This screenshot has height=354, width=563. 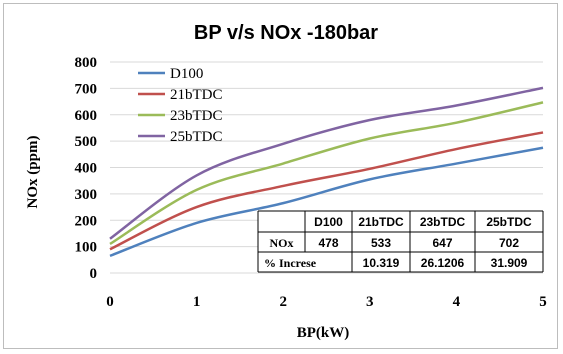 I want to click on legend-label-23bTDC: 23bTDC, so click(x=196, y=116).